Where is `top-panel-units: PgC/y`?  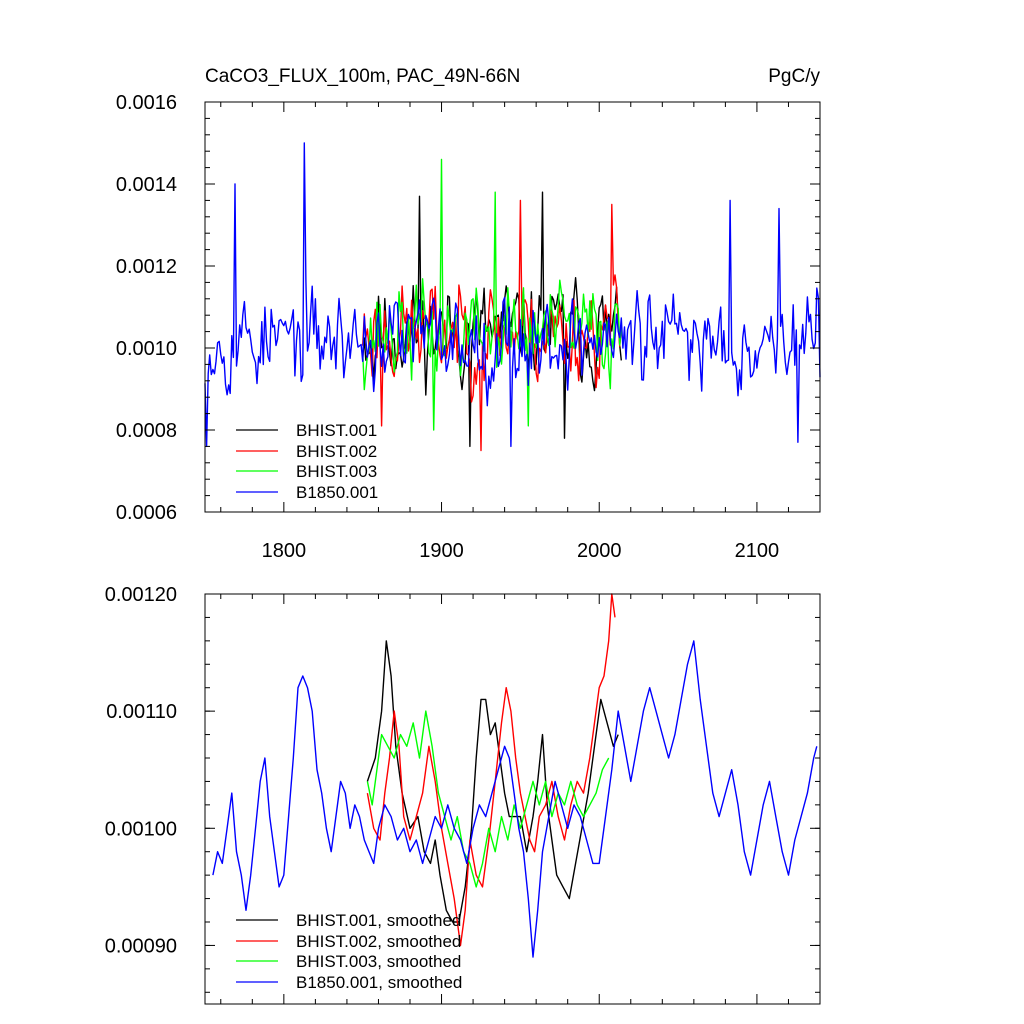
top-panel-units: PgC/y is located at coordinates (794, 76).